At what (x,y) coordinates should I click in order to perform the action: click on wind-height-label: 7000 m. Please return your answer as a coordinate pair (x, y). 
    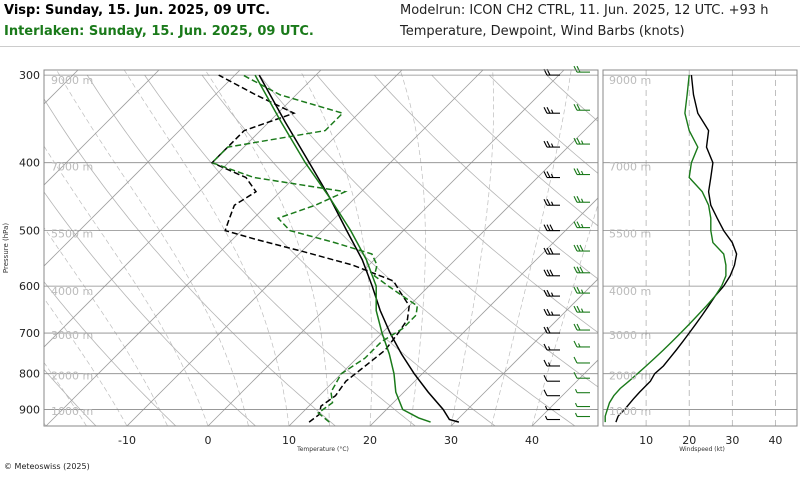
    Looking at the image, I should click on (630, 166).